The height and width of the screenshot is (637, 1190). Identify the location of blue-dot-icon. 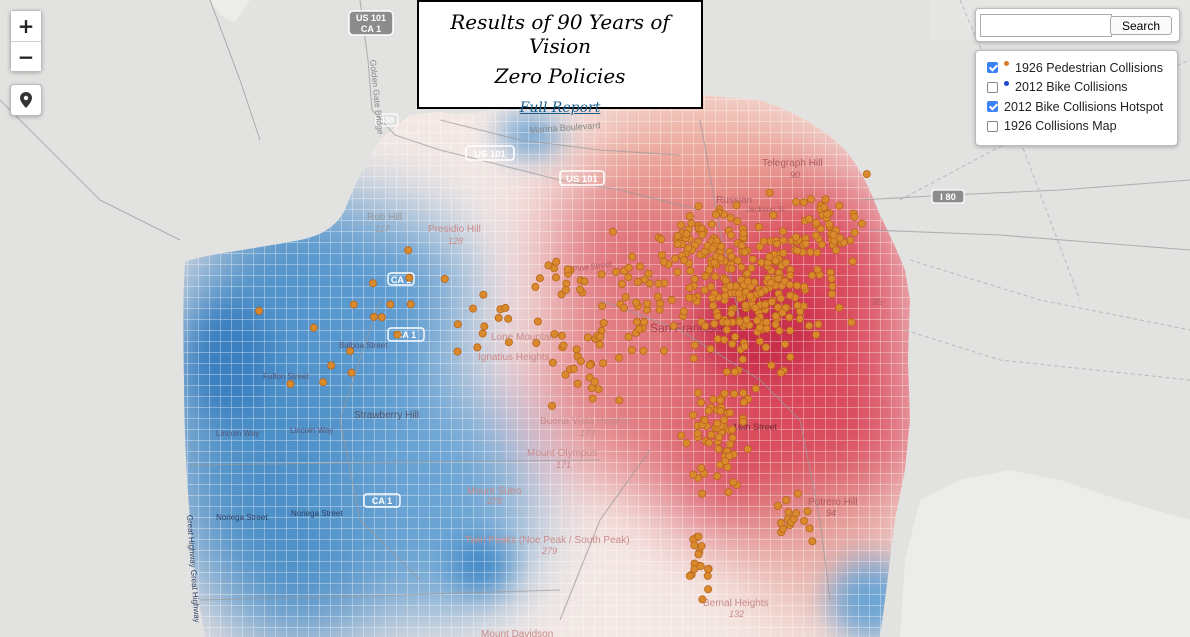
(1006, 83).